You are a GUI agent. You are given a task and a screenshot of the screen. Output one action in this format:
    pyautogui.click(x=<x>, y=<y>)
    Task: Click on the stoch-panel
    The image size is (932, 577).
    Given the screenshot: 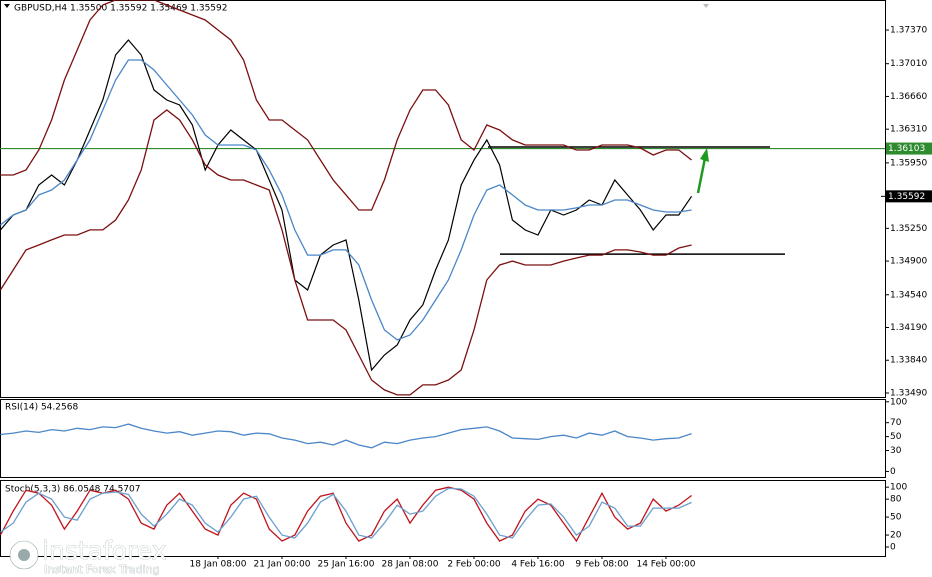 What is the action you would take?
    pyautogui.click(x=443, y=518)
    